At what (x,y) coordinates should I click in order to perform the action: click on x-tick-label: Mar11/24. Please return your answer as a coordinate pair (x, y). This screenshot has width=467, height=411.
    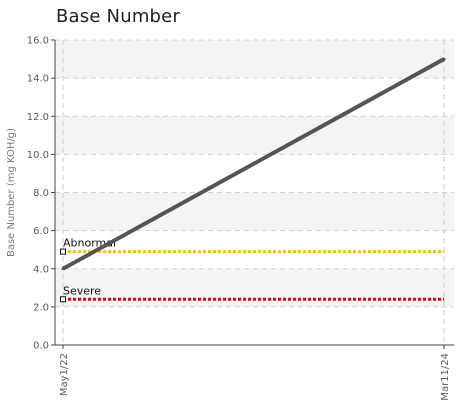
    Looking at the image, I should click on (445, 377).